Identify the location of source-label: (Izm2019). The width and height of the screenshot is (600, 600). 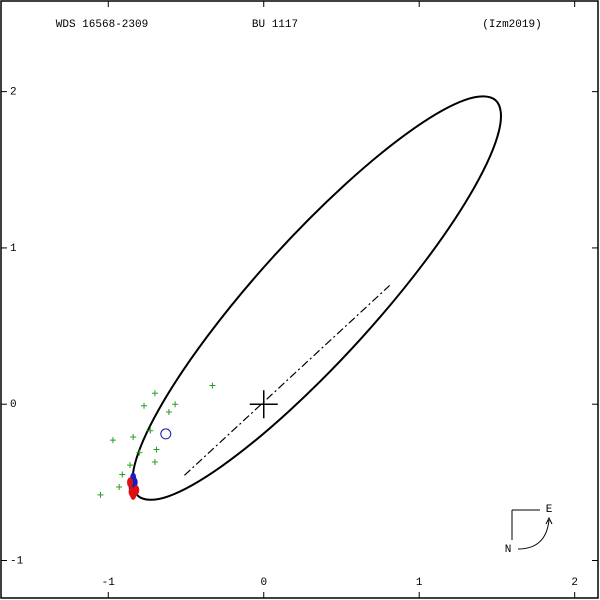
(511, 25).